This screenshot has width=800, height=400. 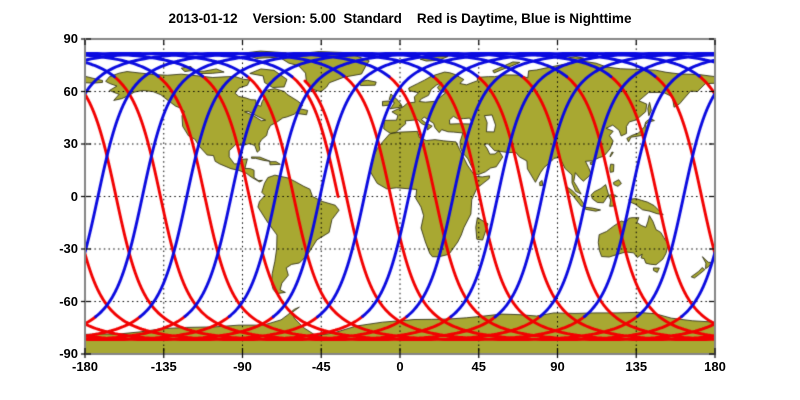 I want to click on x-tick-label: -180, so click(x=85, y=366).